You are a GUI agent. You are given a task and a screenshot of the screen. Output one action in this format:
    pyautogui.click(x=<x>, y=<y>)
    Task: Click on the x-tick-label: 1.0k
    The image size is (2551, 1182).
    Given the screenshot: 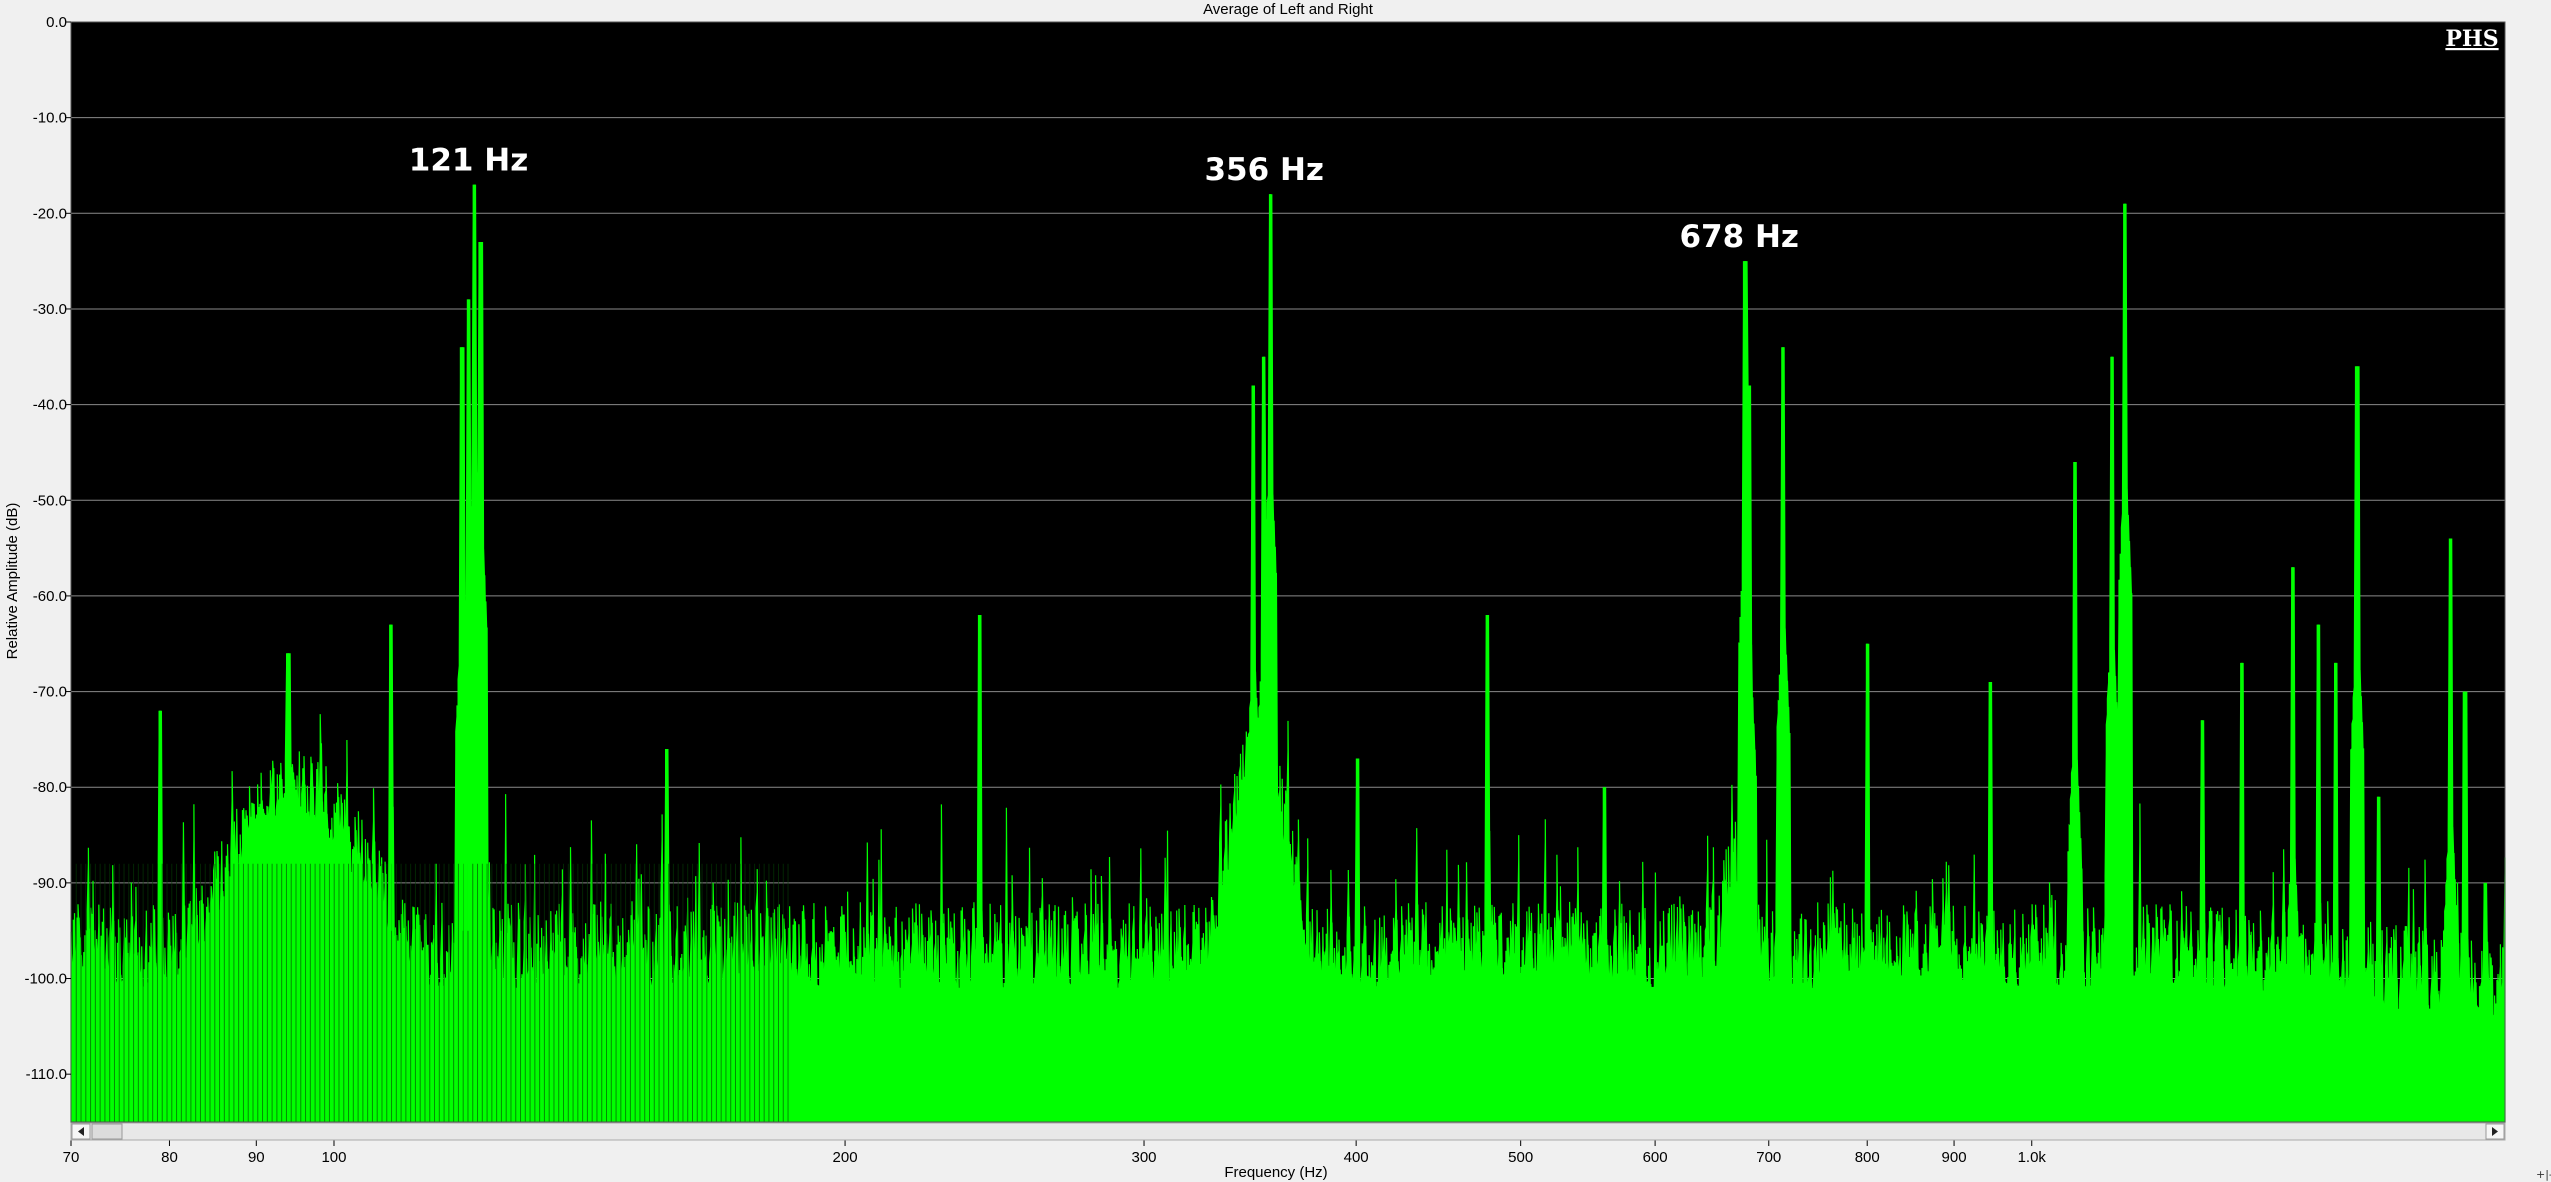 What is the action you would take?
    pyautogui.click(x=2032, y=1157)
    